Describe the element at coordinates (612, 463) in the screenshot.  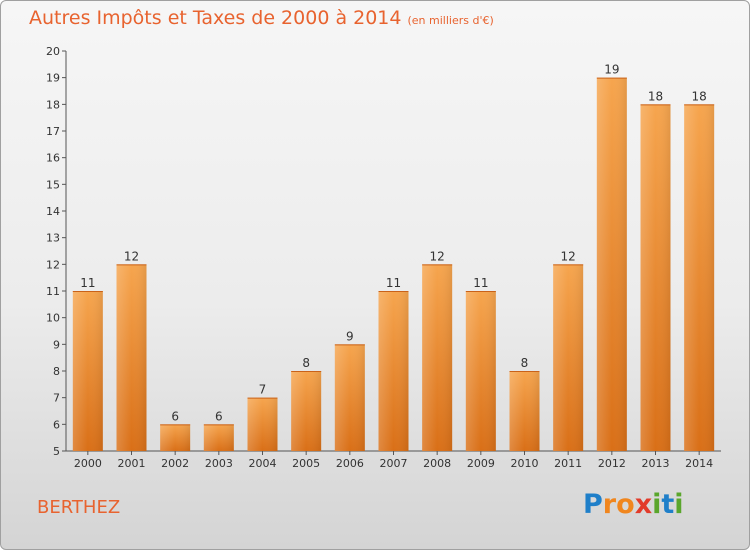
I see `x-tick-label: 2012` at that location.